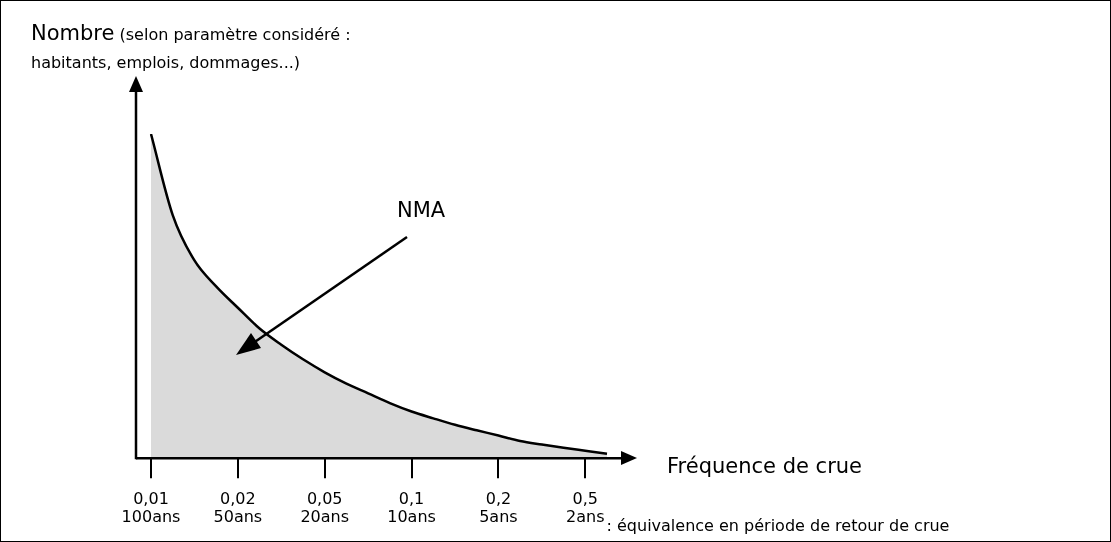  I want to click on x-tick-label: 0,2 5ans, so click(498, 507).